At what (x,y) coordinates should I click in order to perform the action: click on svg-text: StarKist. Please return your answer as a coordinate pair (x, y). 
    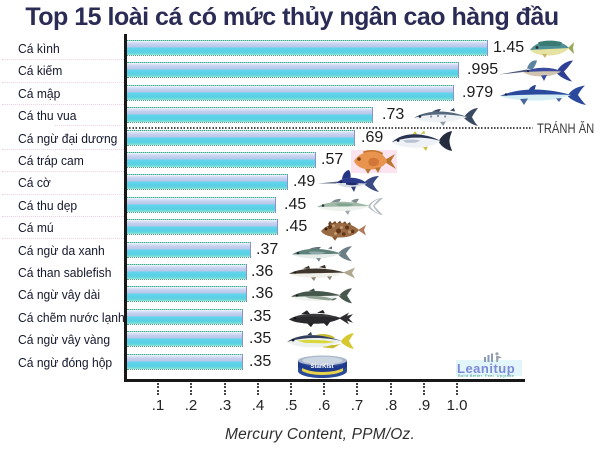
    Looking at the image, I should click on (321, 367).